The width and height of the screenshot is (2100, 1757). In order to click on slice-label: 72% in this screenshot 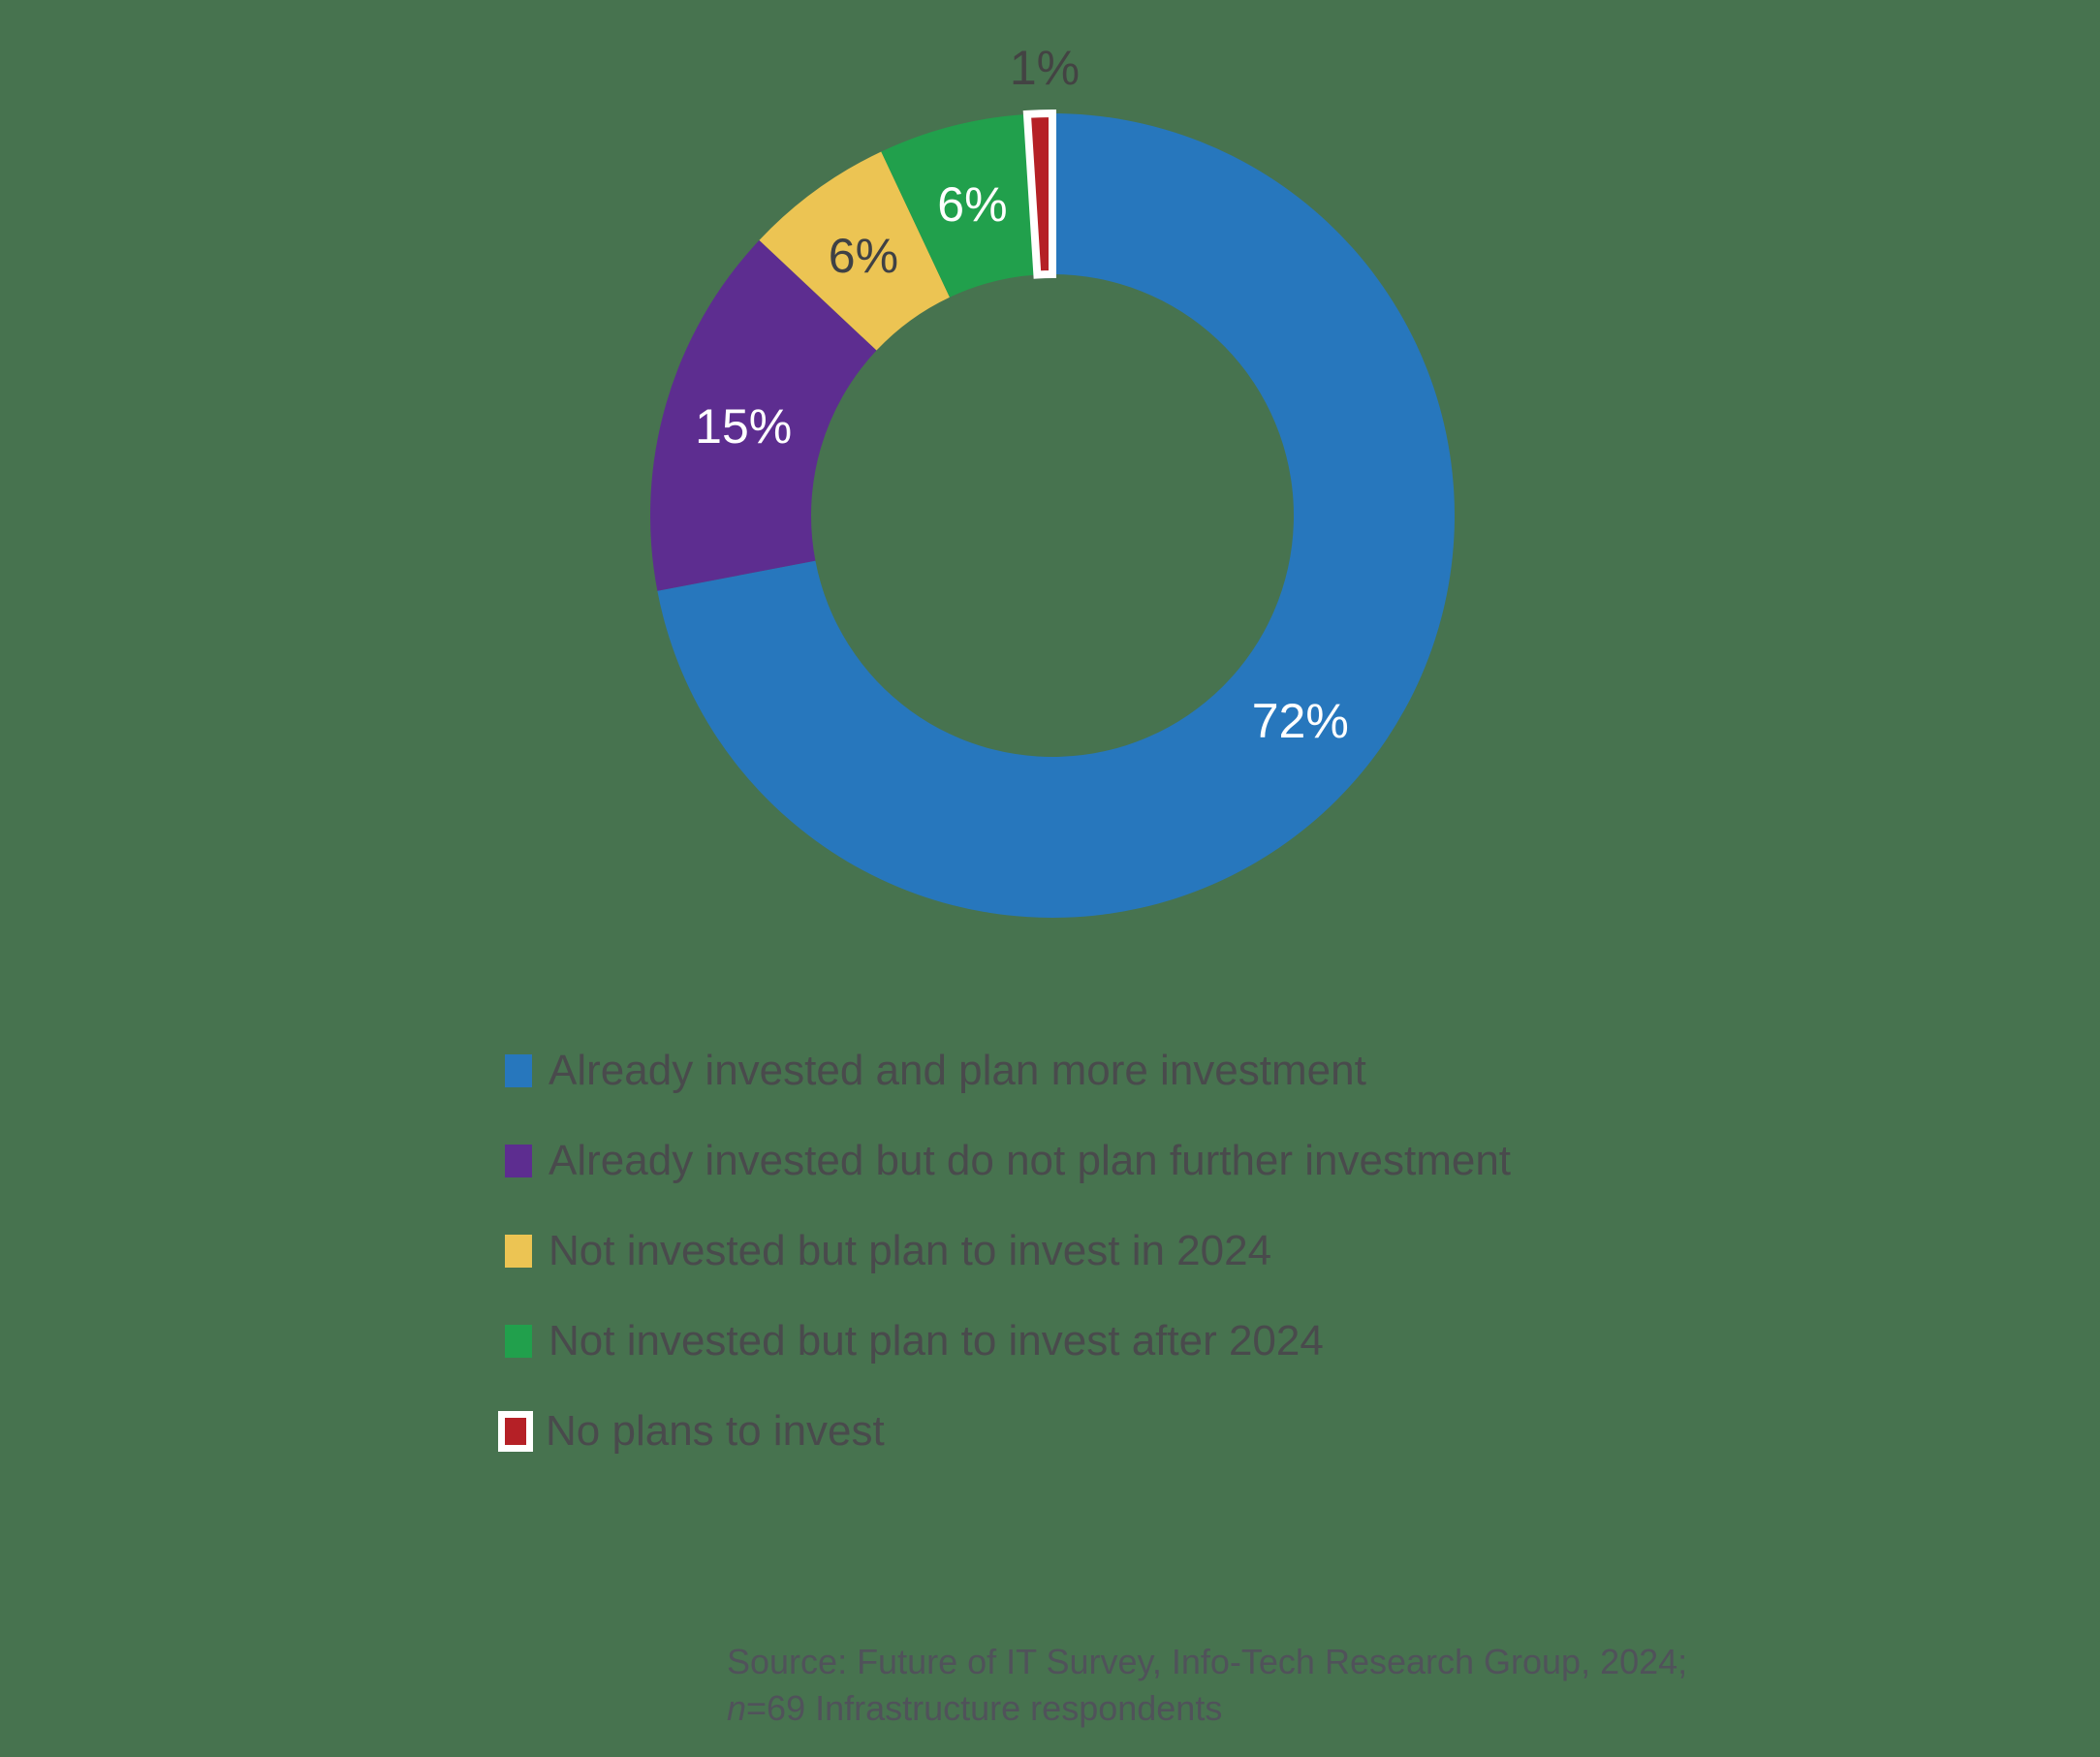, I will do `click(1300, 721)`.